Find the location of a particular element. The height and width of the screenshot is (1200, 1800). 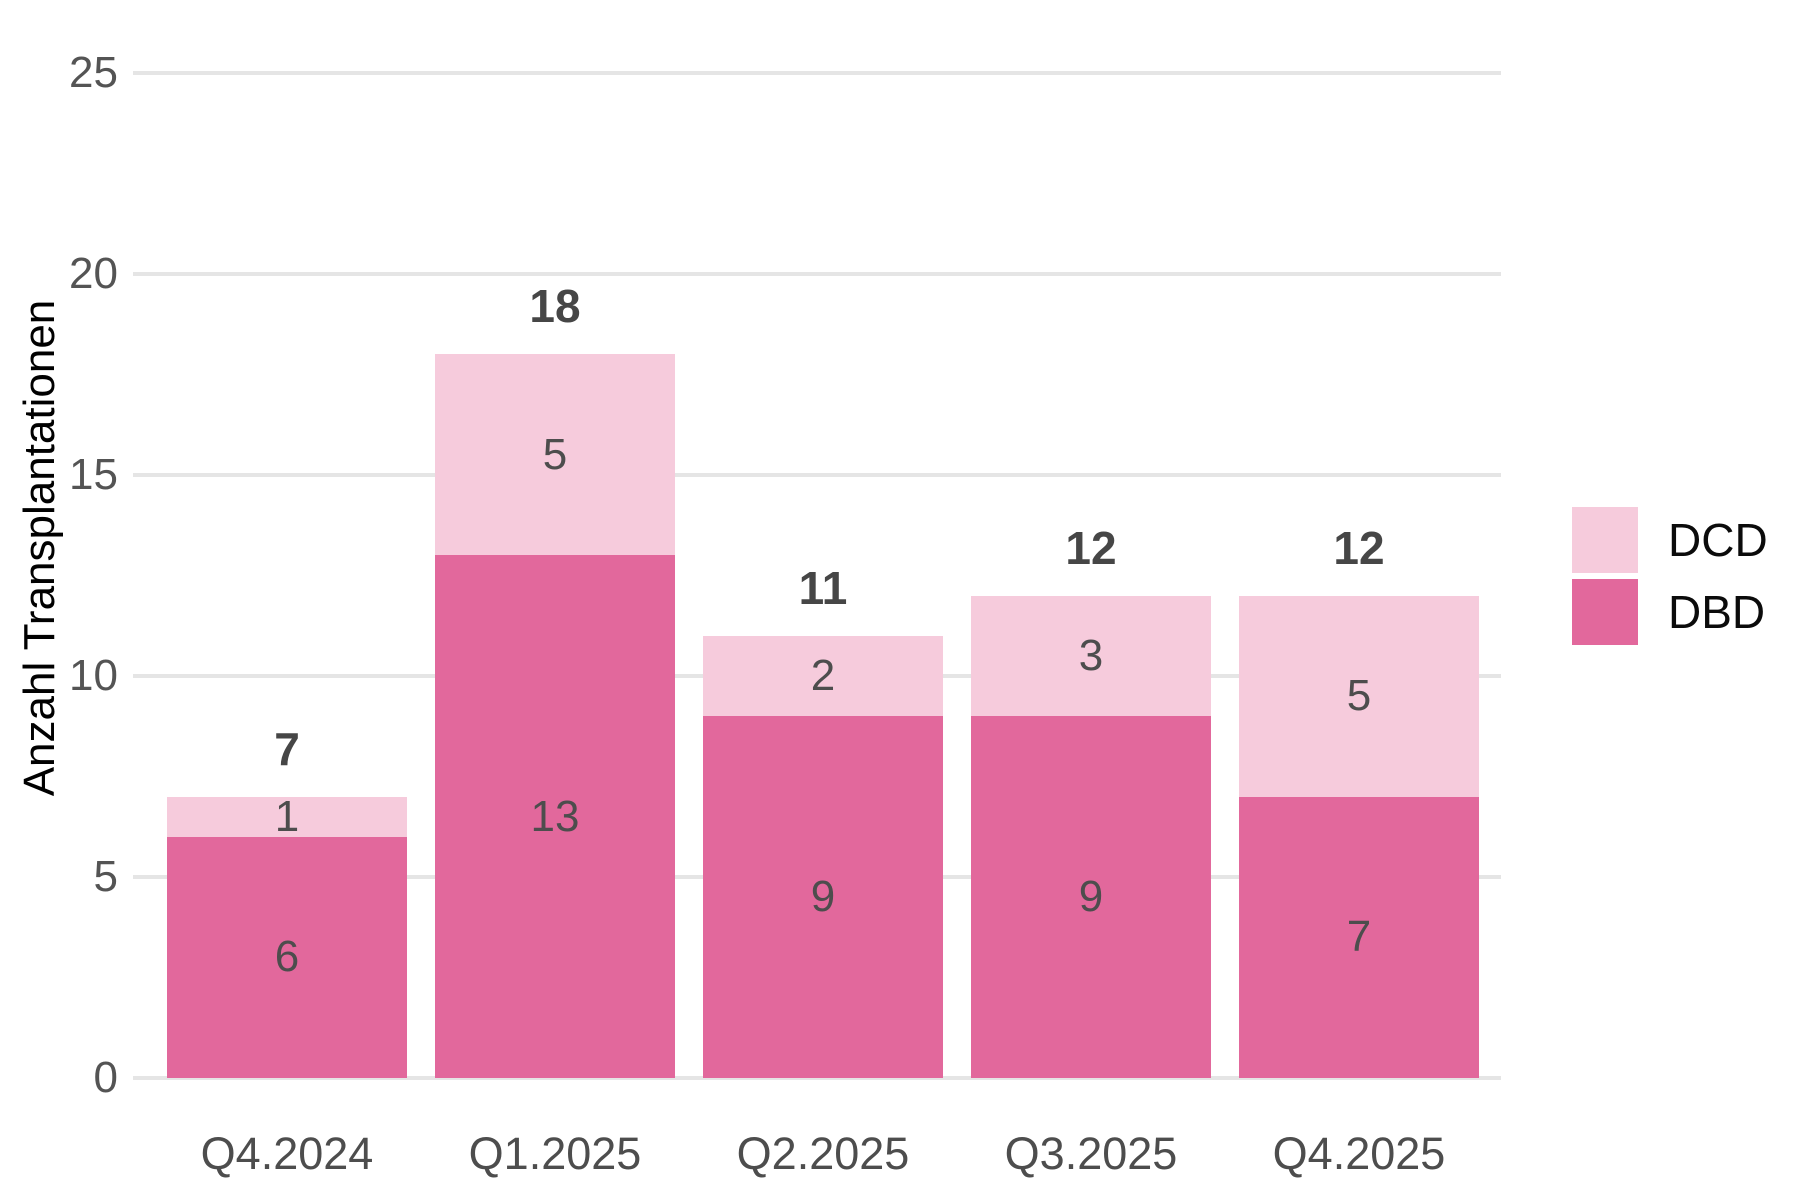

bar-segment-dcd: 3 is located at coordinates (1091, 656).